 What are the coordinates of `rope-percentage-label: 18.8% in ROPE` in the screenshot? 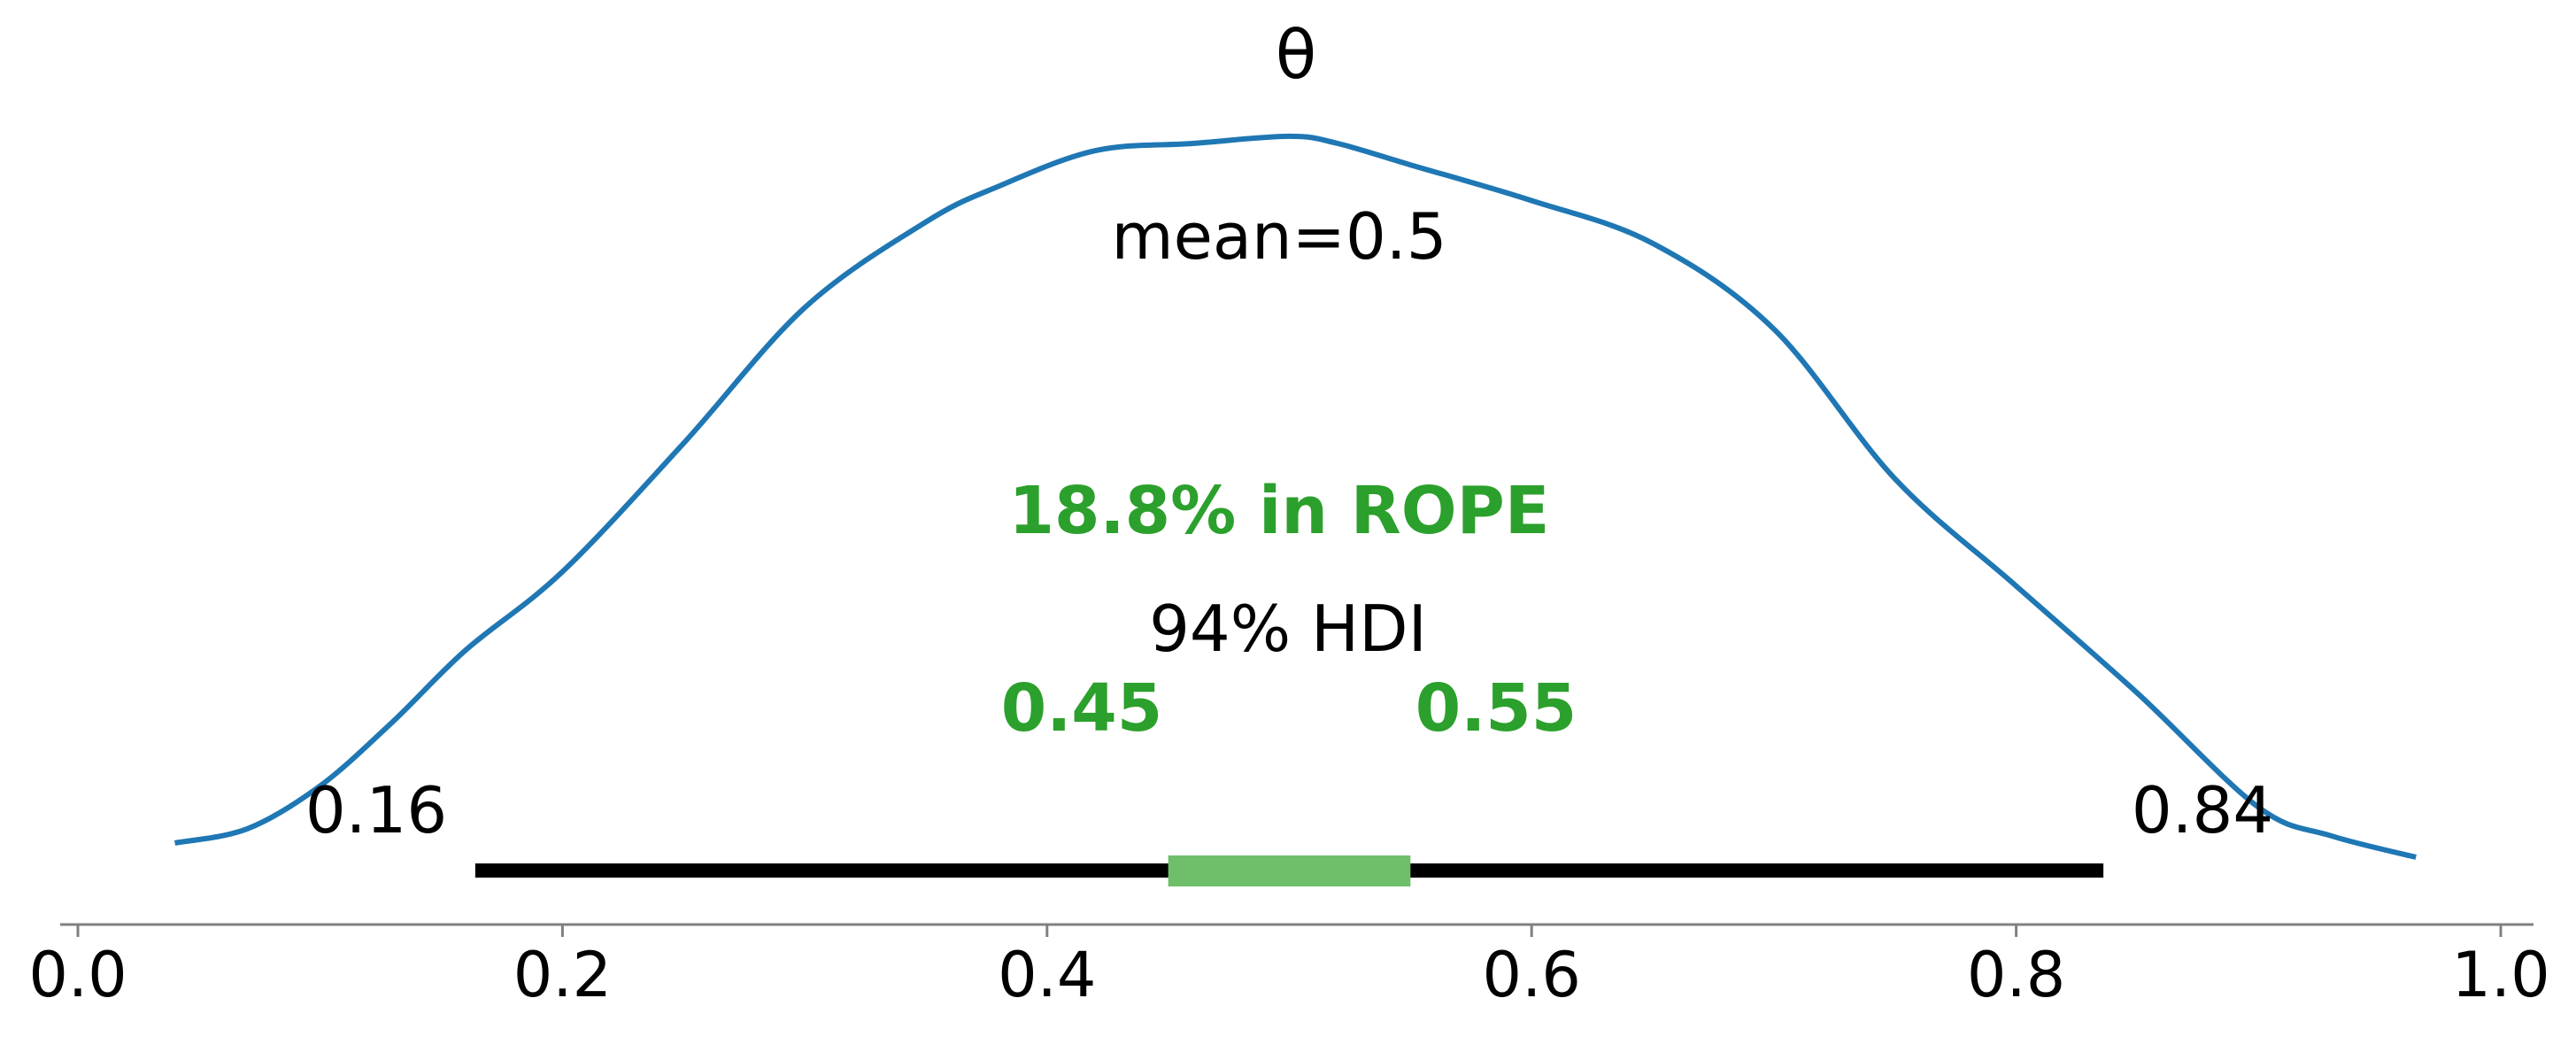 It's located at (1279, 511).